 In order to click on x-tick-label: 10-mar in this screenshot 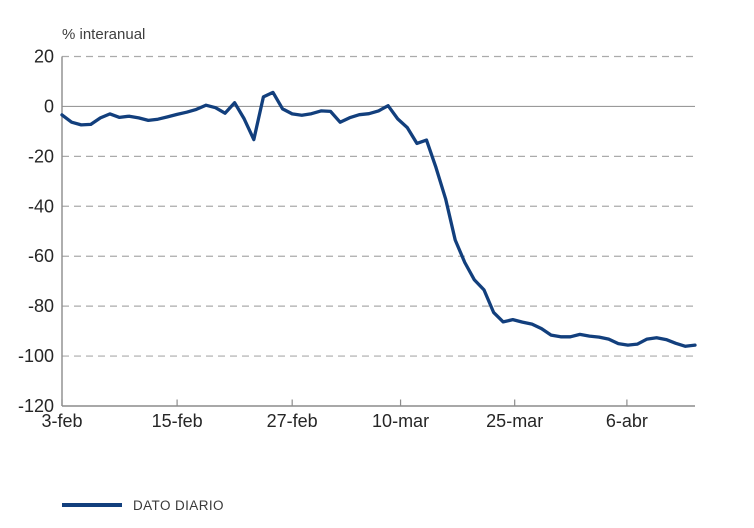, I will do `click(400, 421)`.